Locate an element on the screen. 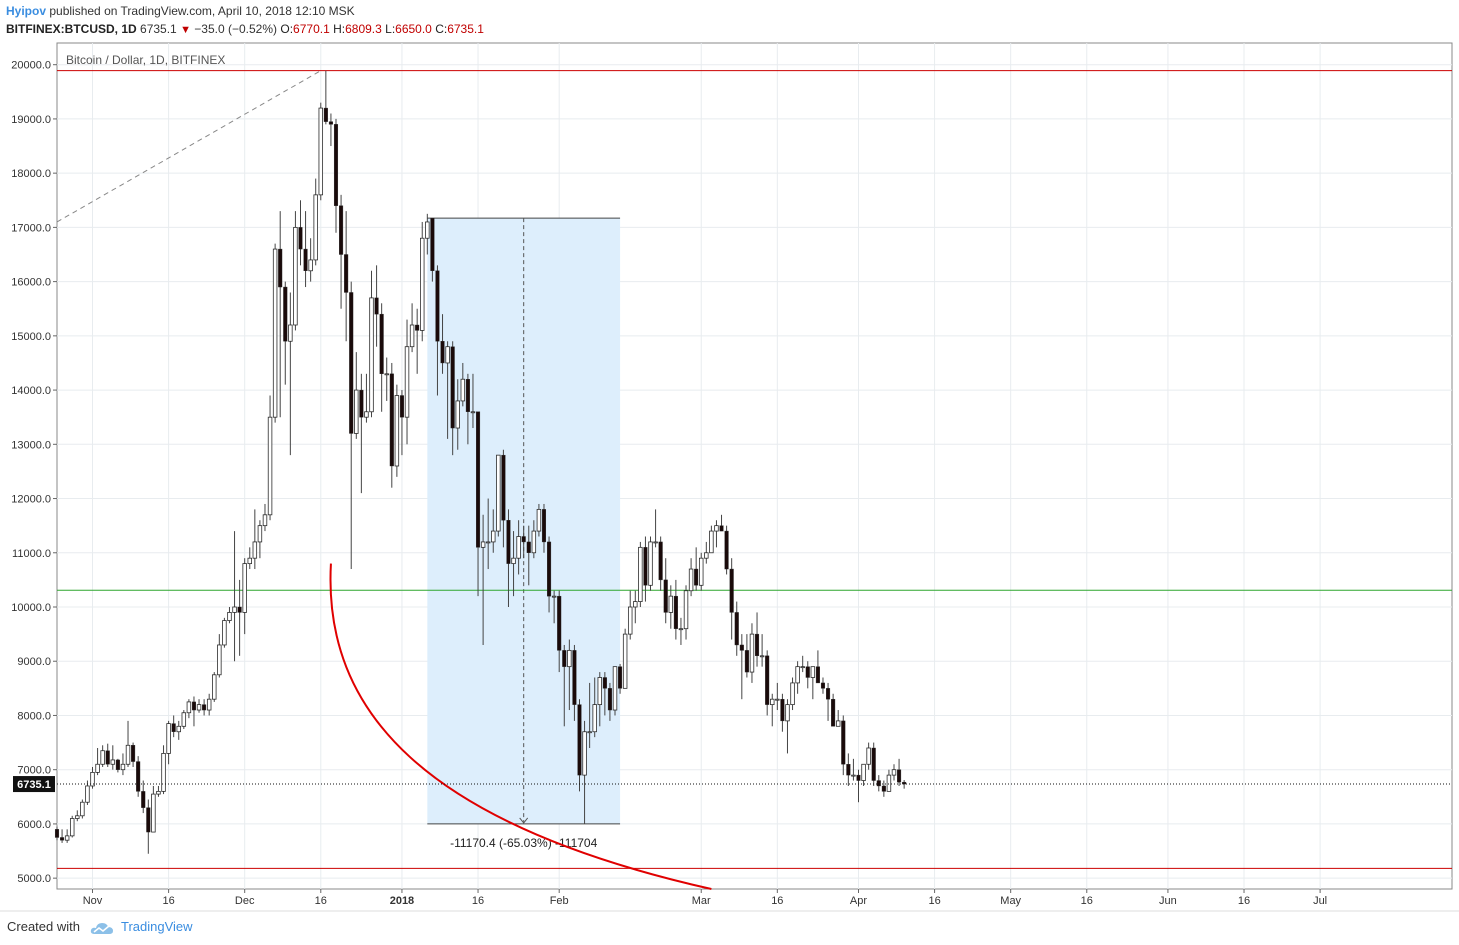 The image size is (1459, 945). author-link: Hyipov is located at coordinates (26, 11).